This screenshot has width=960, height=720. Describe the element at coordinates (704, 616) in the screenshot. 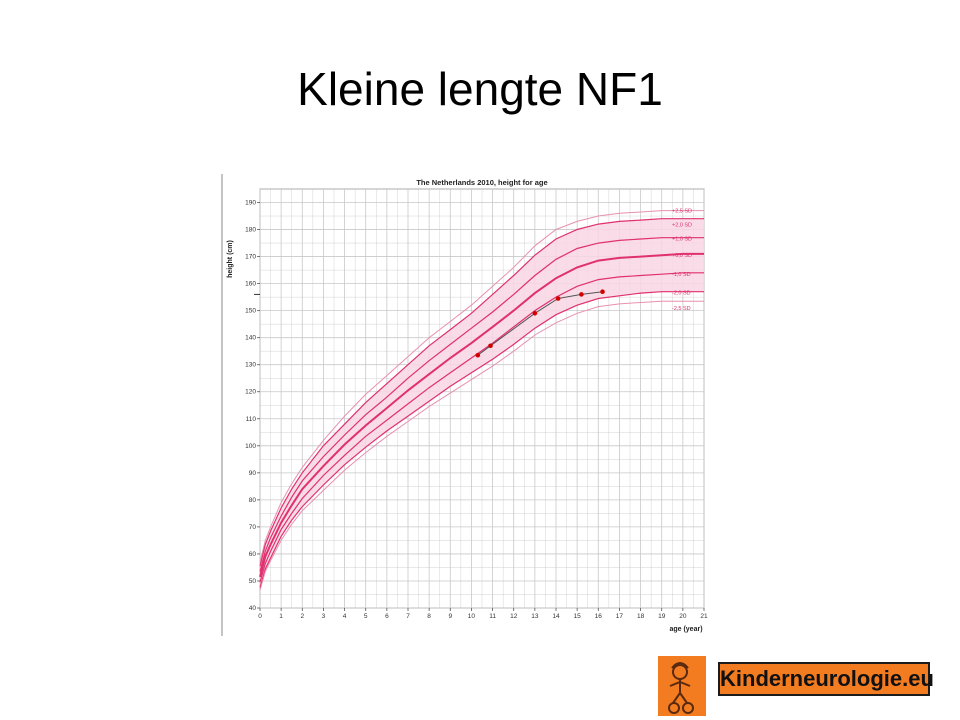

I see `x-tick-label: 21` at that location.